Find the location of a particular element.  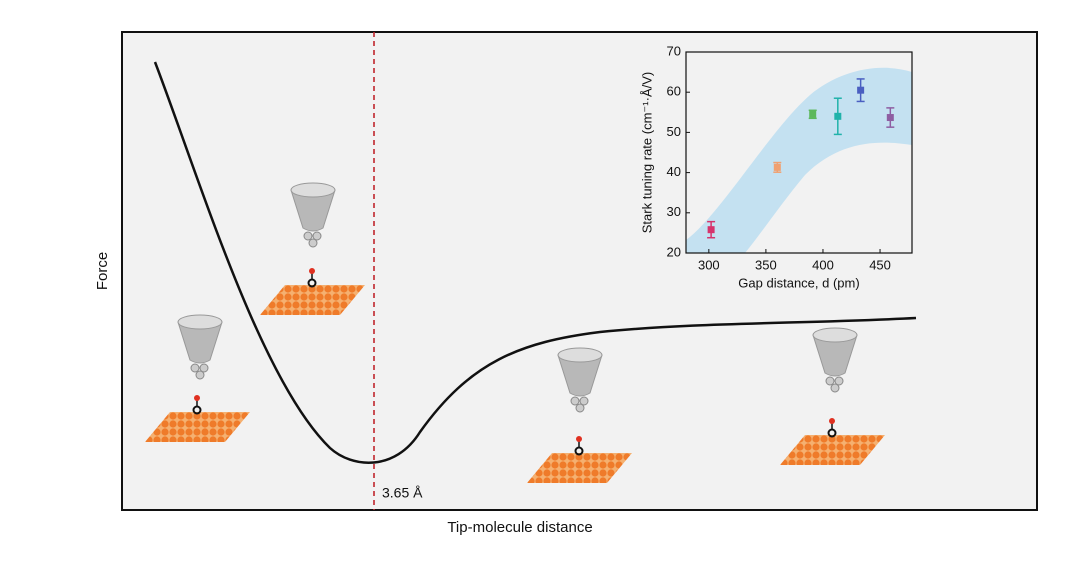

y-axis-label: Force is located at coordinates (102, 271).